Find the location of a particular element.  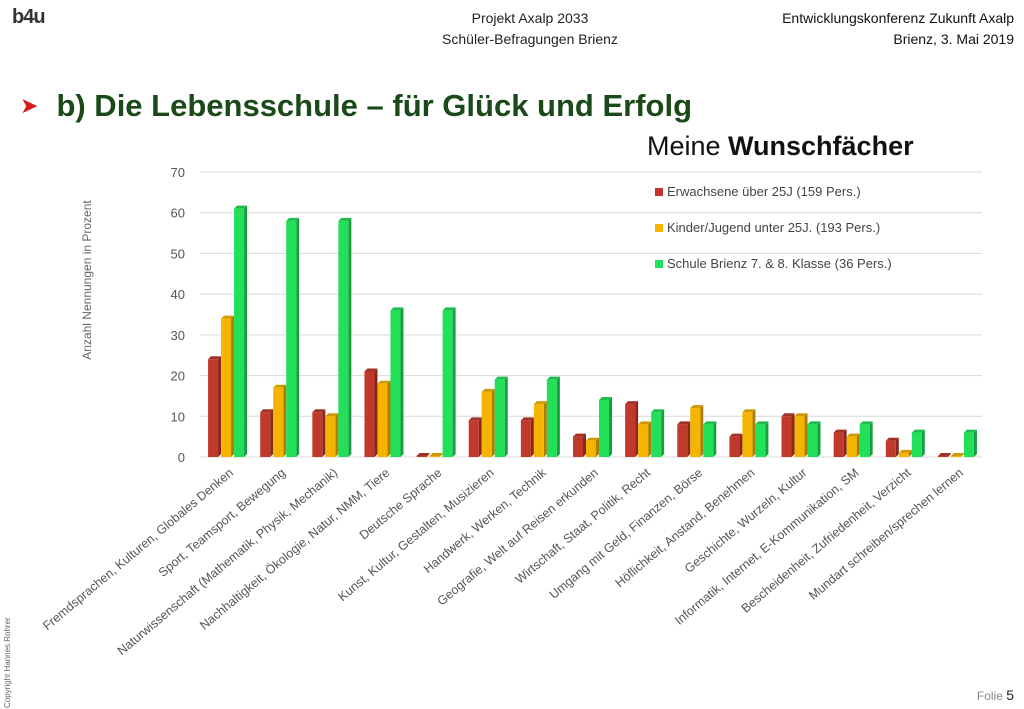

x-tick-label: Fremdsprachen, Kulturen, Globales Denken is located at coordinates (138, 550).